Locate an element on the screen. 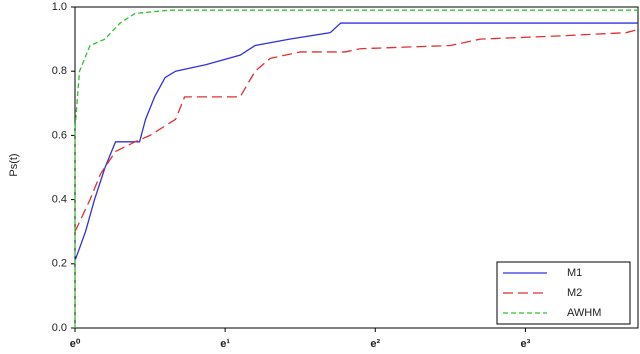  y-tick-label: 0.8 is located at coordinates (59, 71).